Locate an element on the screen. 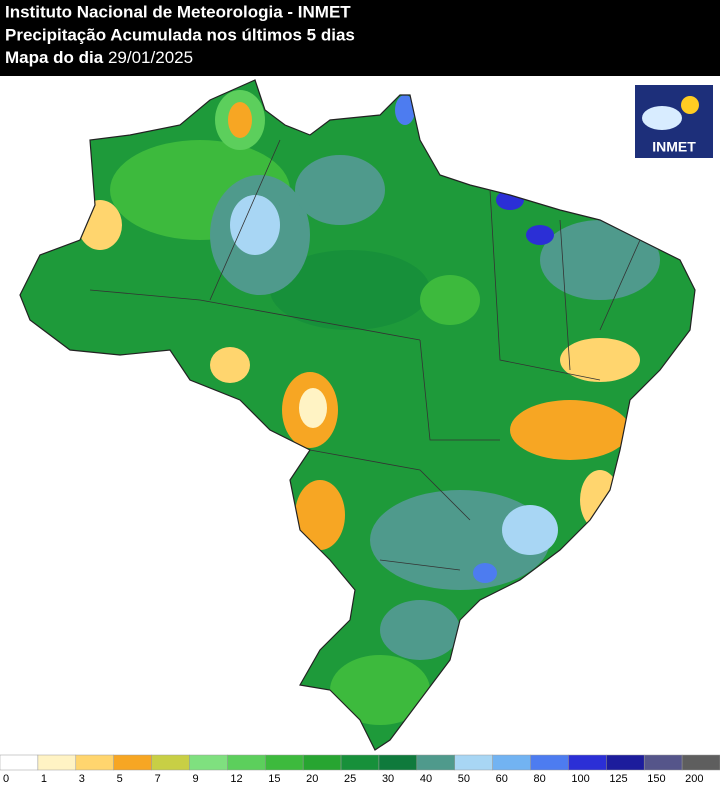 This screenshot has height=795, width=720. legend-tick-label: 125 is located at coordinates (618, 779).